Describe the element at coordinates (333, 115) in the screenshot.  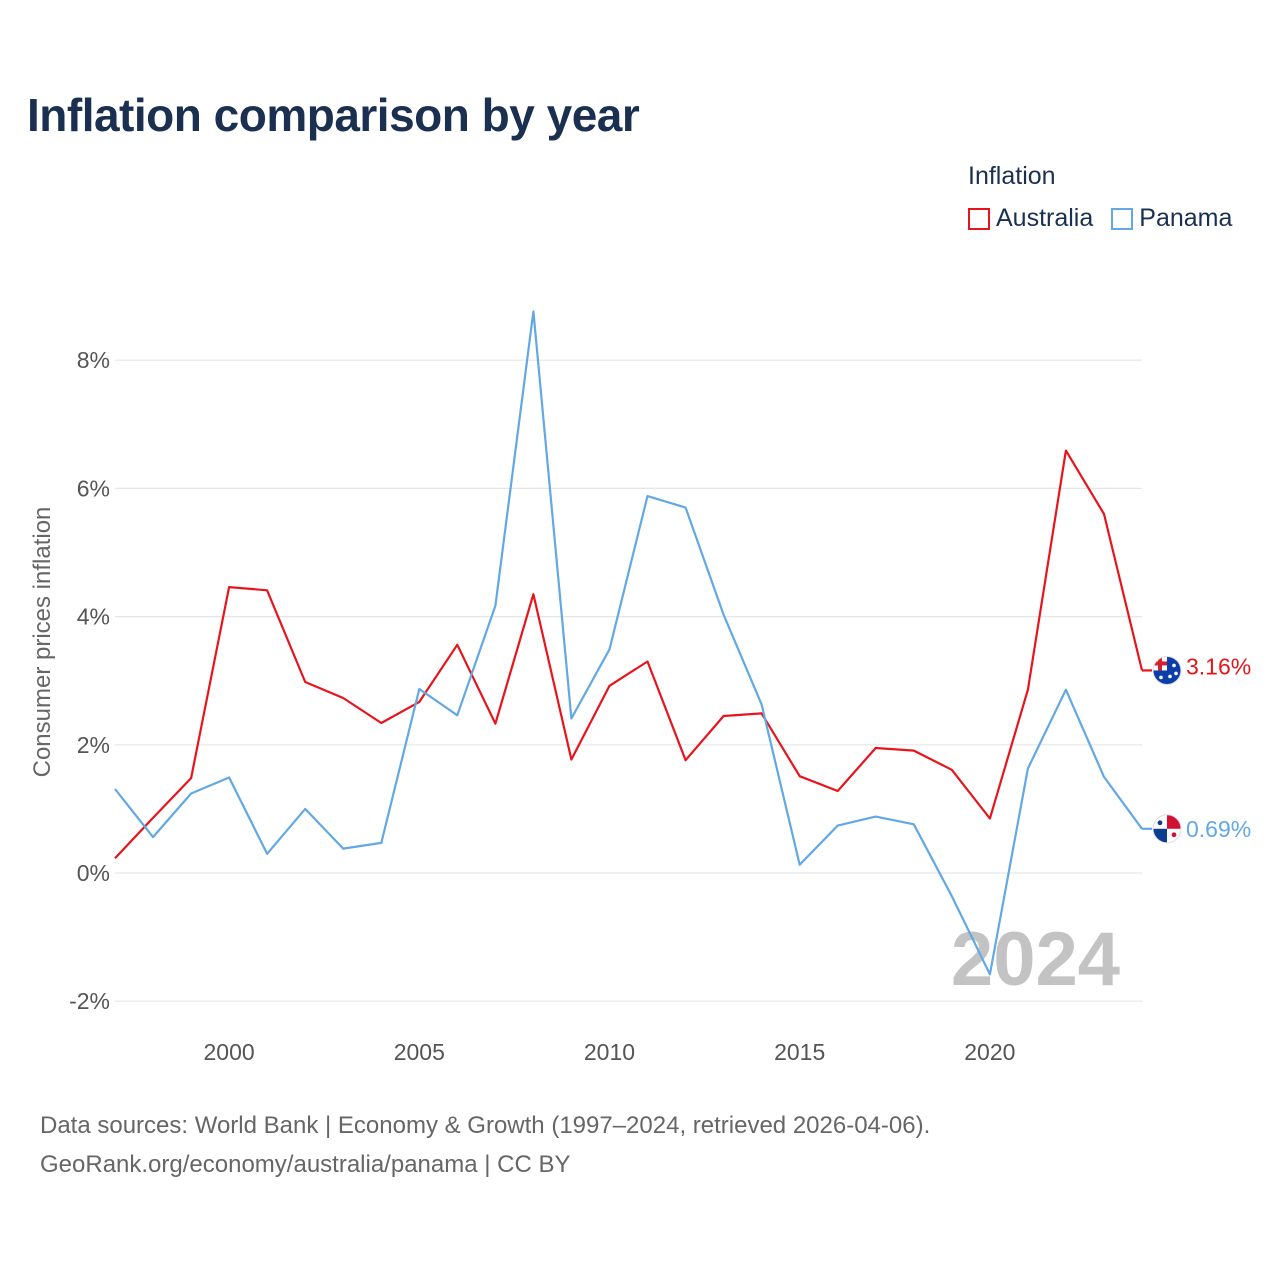
I see `page-title: Inflation comparison by year` at that location.